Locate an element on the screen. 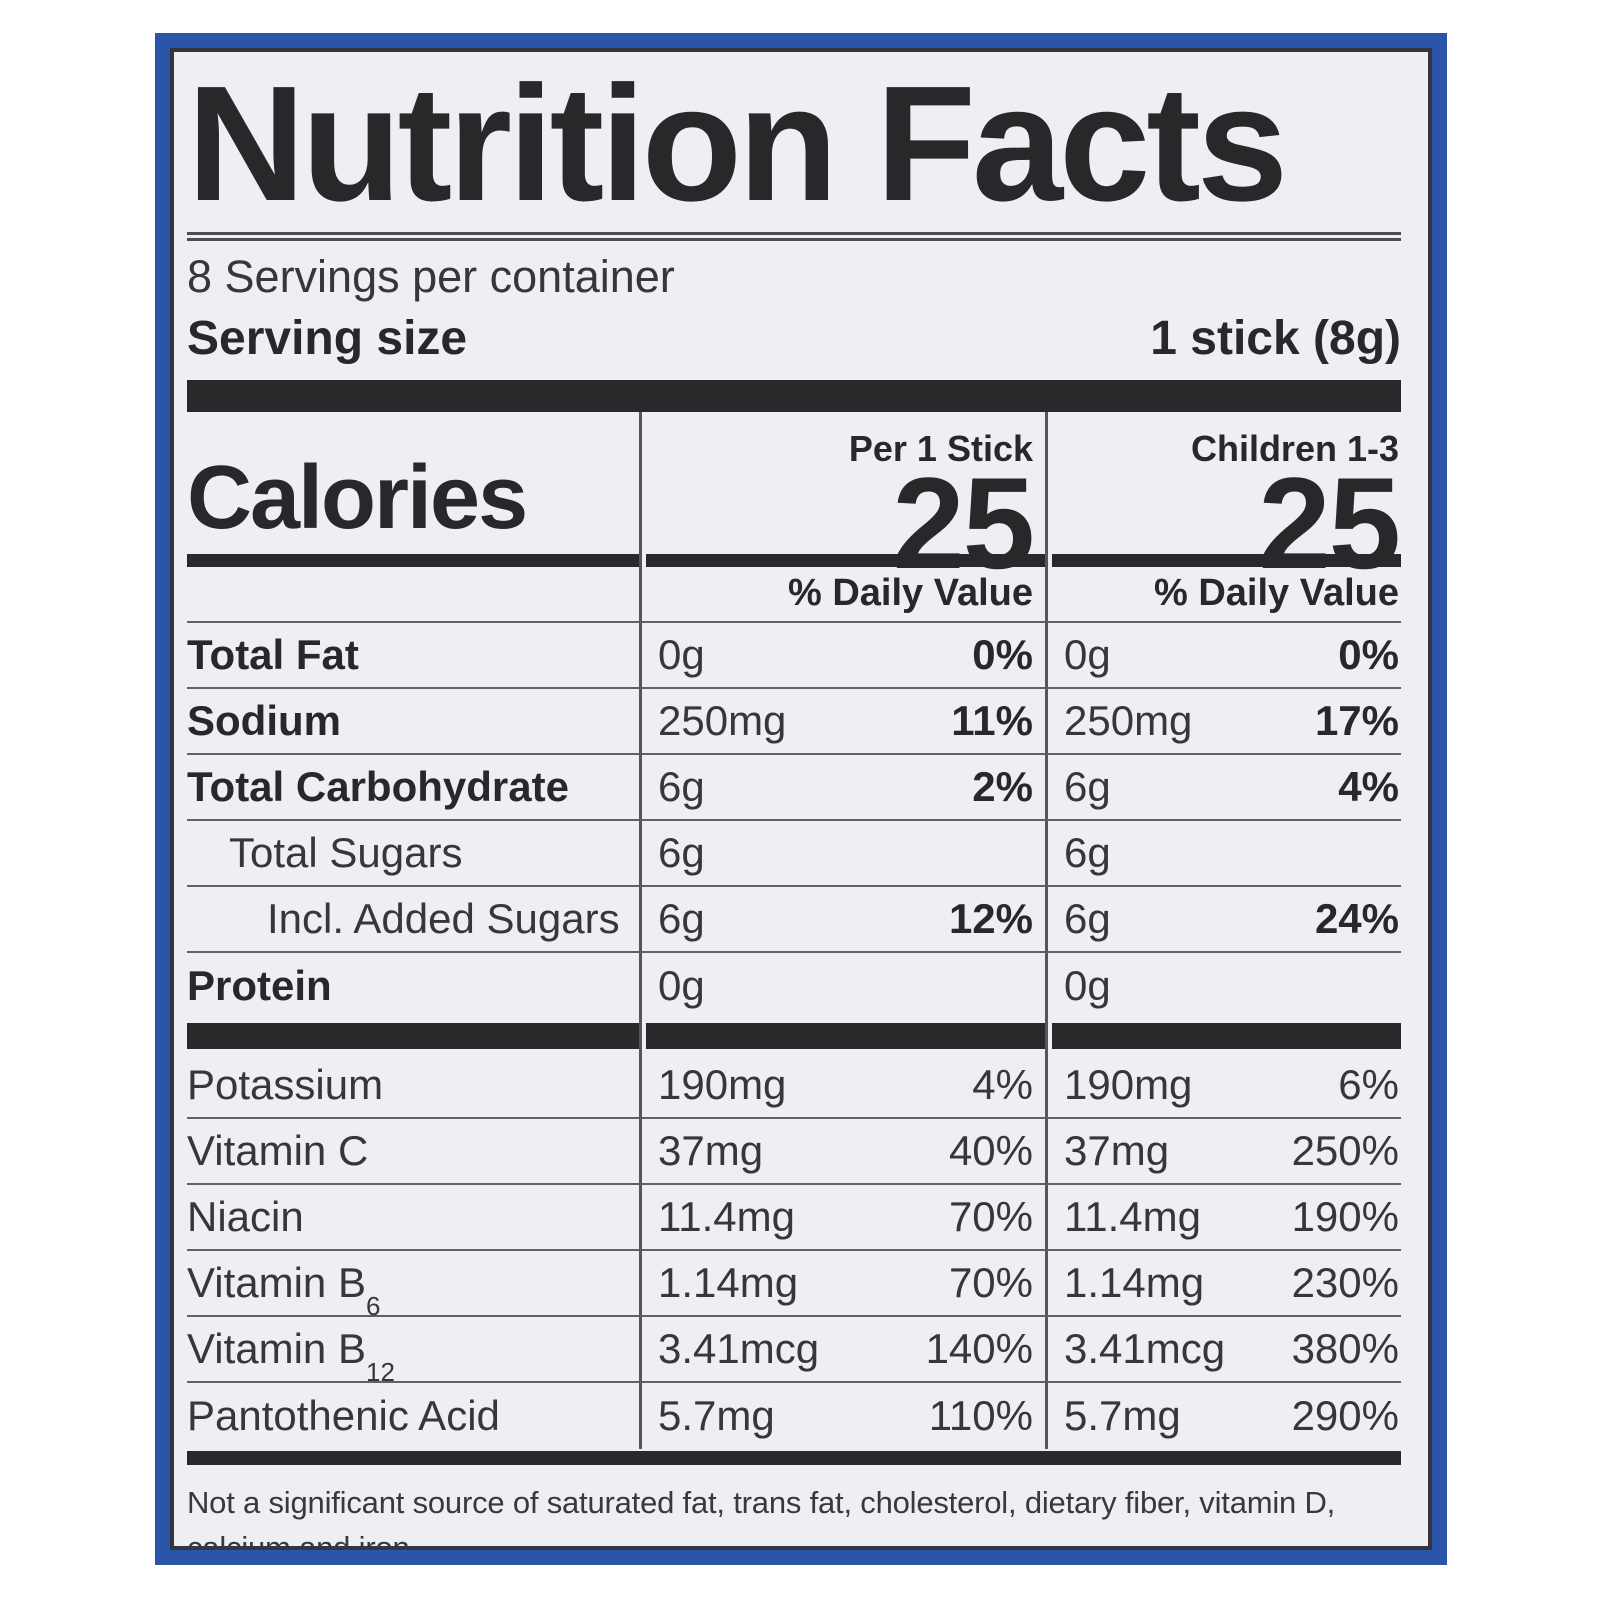 This screenshot has width=1600, height=1600. children-value-cell: 3.41mcg 380% is located at coordinates (1223, 1349).